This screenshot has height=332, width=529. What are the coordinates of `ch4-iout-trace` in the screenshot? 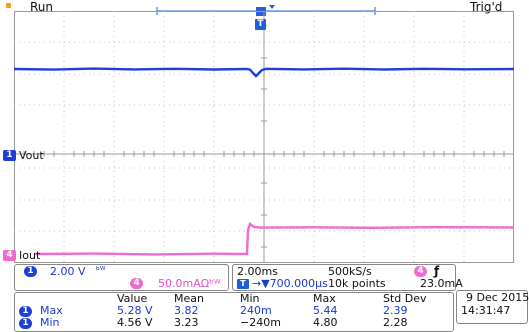 It's located at (273, 239).